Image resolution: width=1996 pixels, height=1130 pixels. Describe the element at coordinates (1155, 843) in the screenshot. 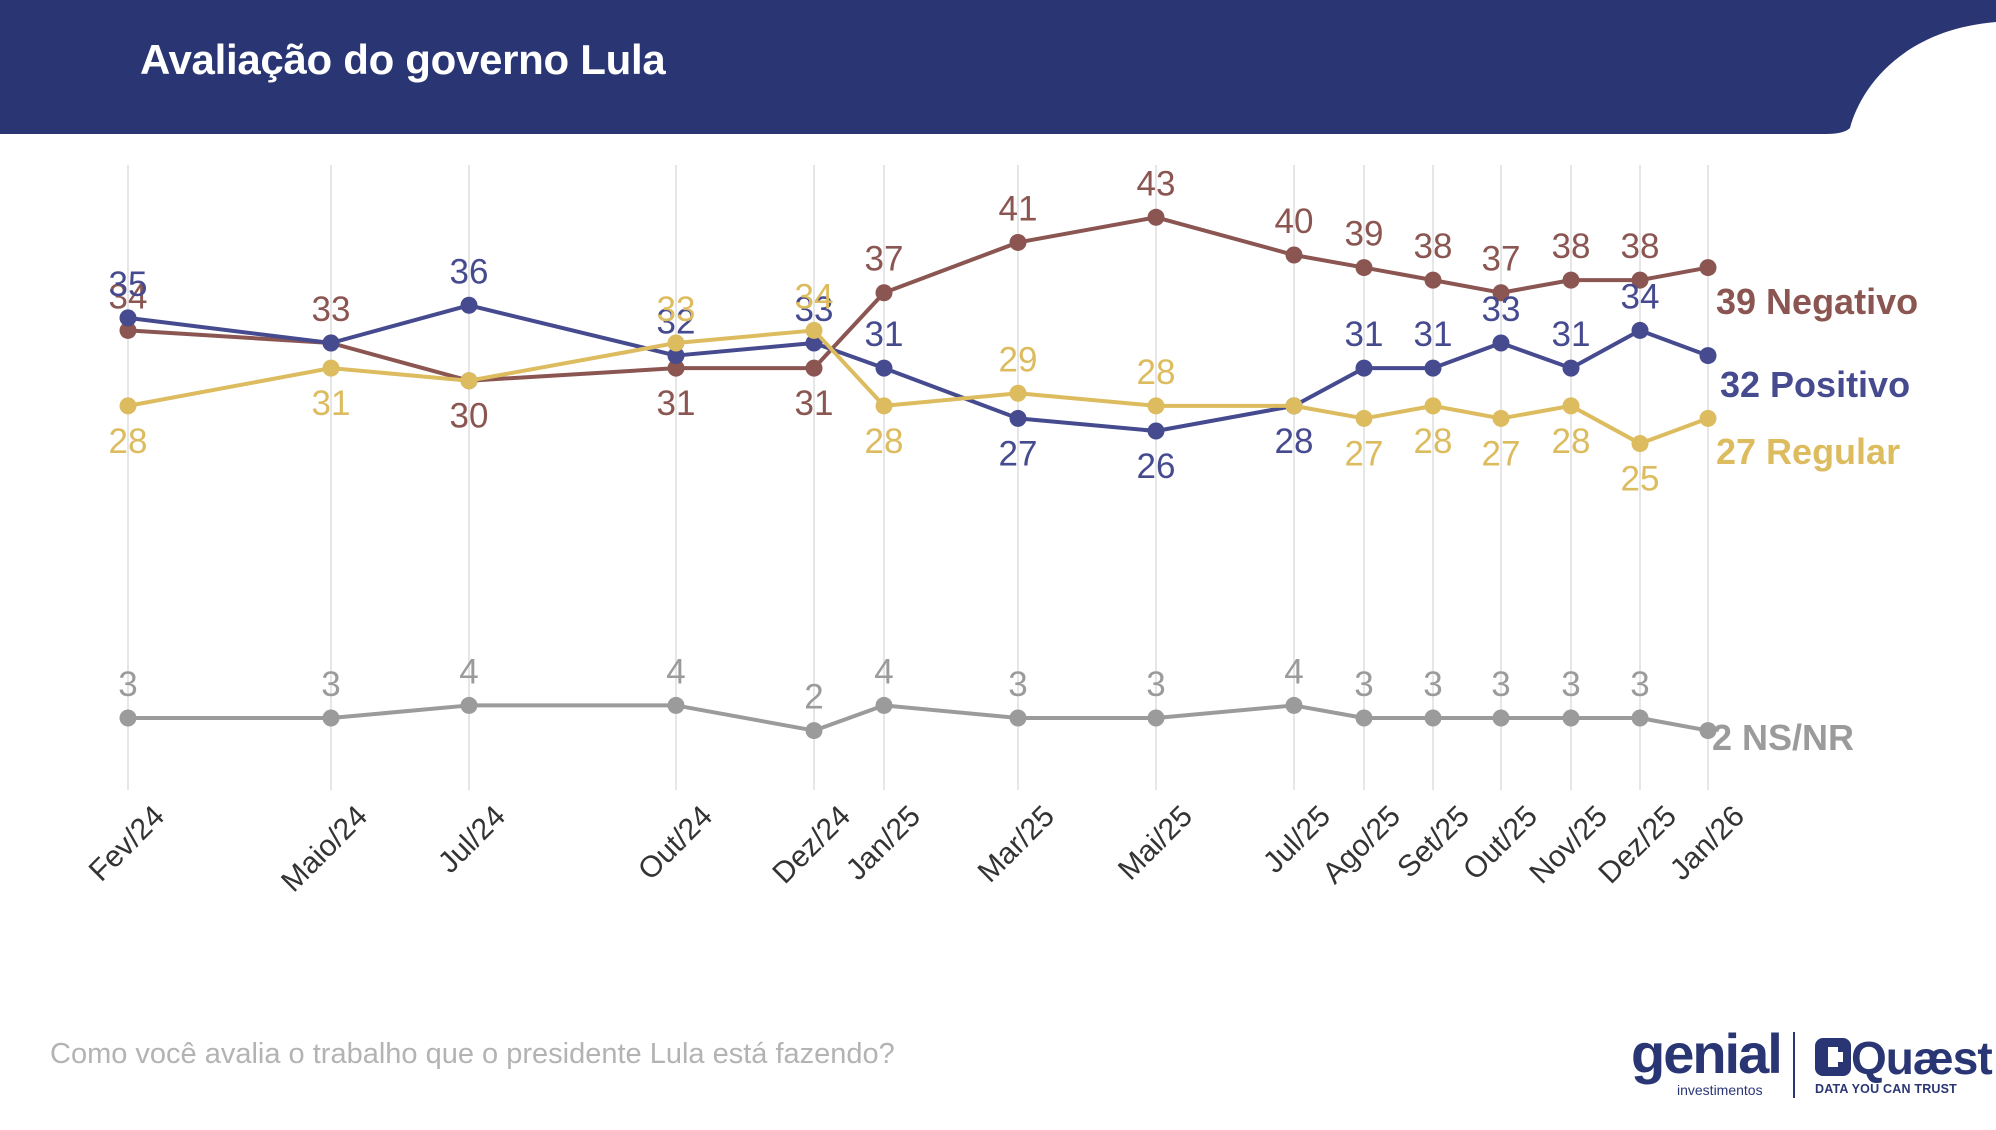

I see `x-tick-label: Mai/25` at that location.